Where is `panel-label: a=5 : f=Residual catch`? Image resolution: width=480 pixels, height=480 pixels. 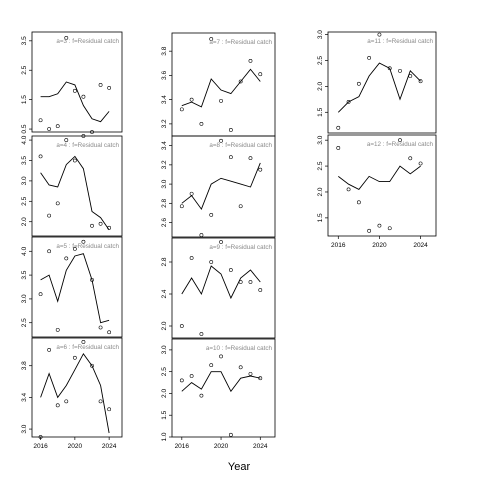 panel-label: a=5 : f=Residual catch is located at coordinates (87, 246).